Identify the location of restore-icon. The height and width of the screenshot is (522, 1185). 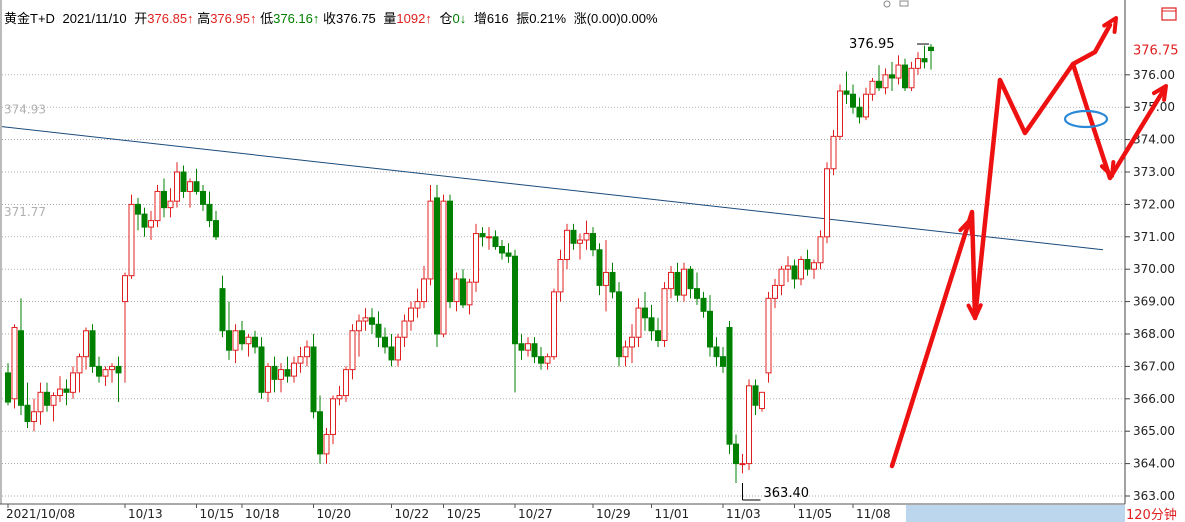
(904, 3).